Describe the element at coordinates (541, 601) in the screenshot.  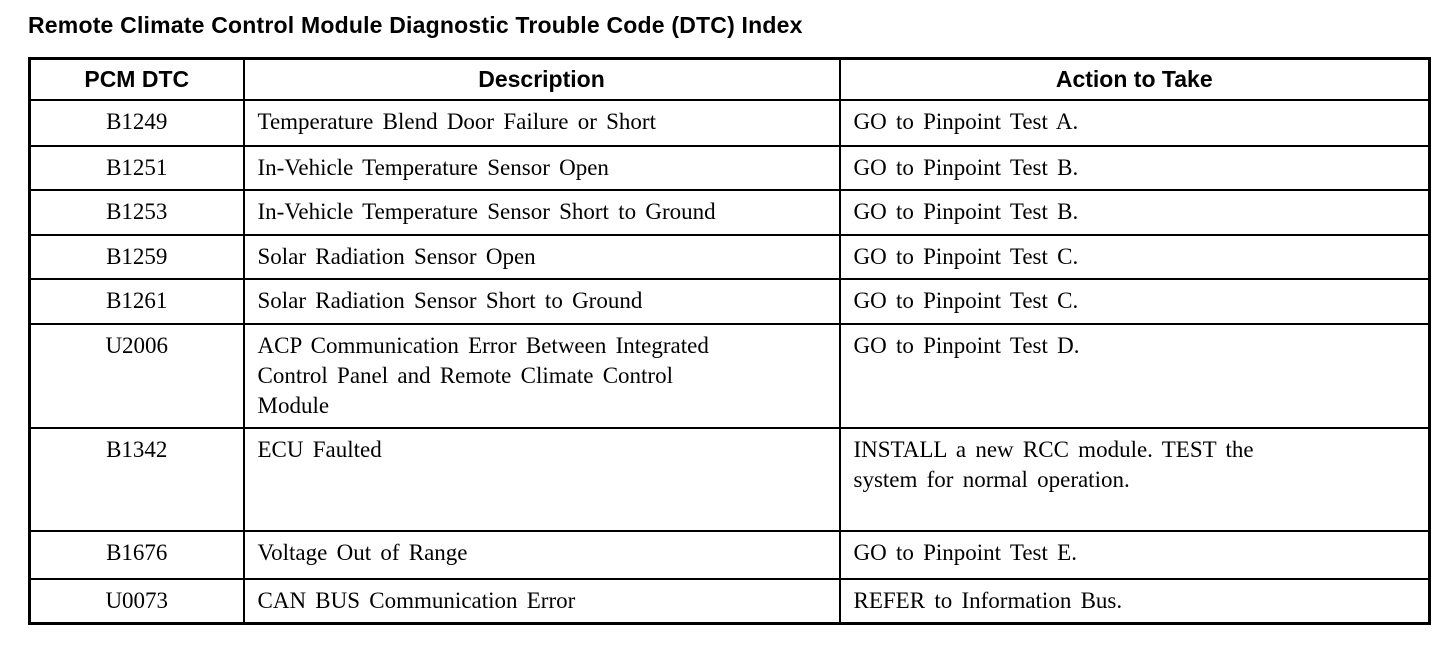
I see `description-cell: CAN BUS Communication Error` at that location.